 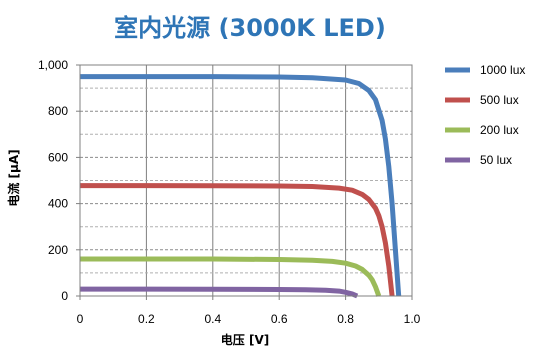 I want to click on y-tick-label: 600, so click(x=58, y=157).